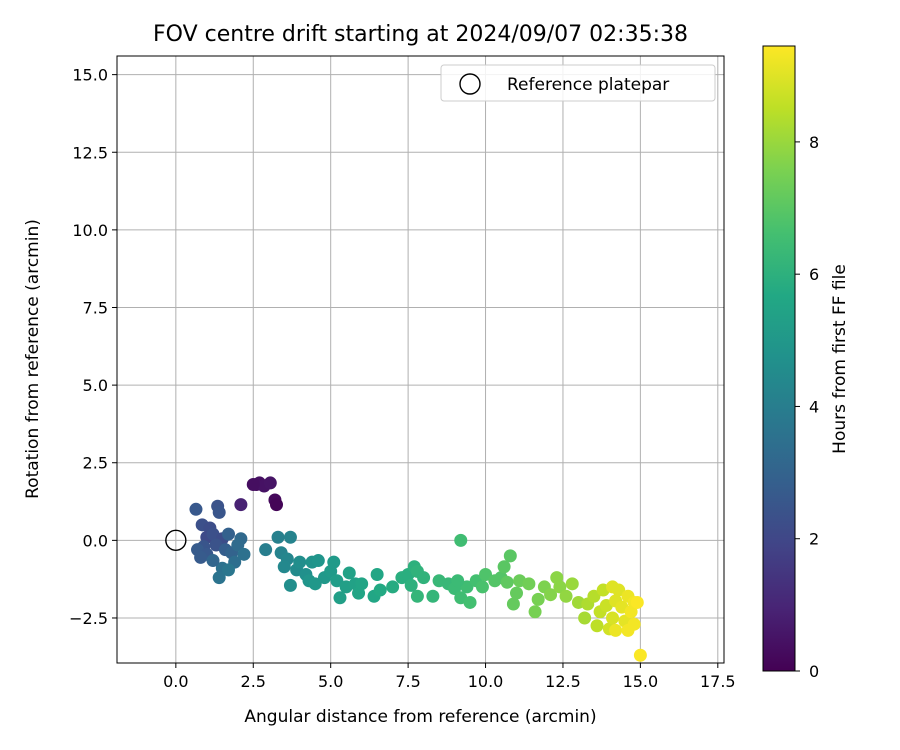  What do you see at coordinates (253, 681) in the screenshot?
I see `x-tick-label: 2.5` at bounding box center [253, 681].